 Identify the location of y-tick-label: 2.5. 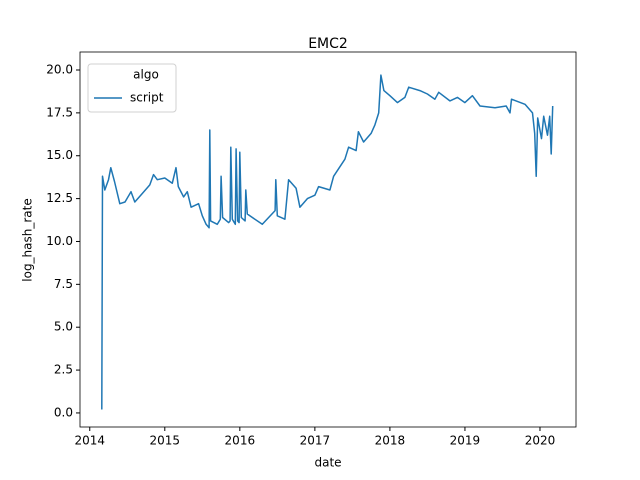
(63, 370).